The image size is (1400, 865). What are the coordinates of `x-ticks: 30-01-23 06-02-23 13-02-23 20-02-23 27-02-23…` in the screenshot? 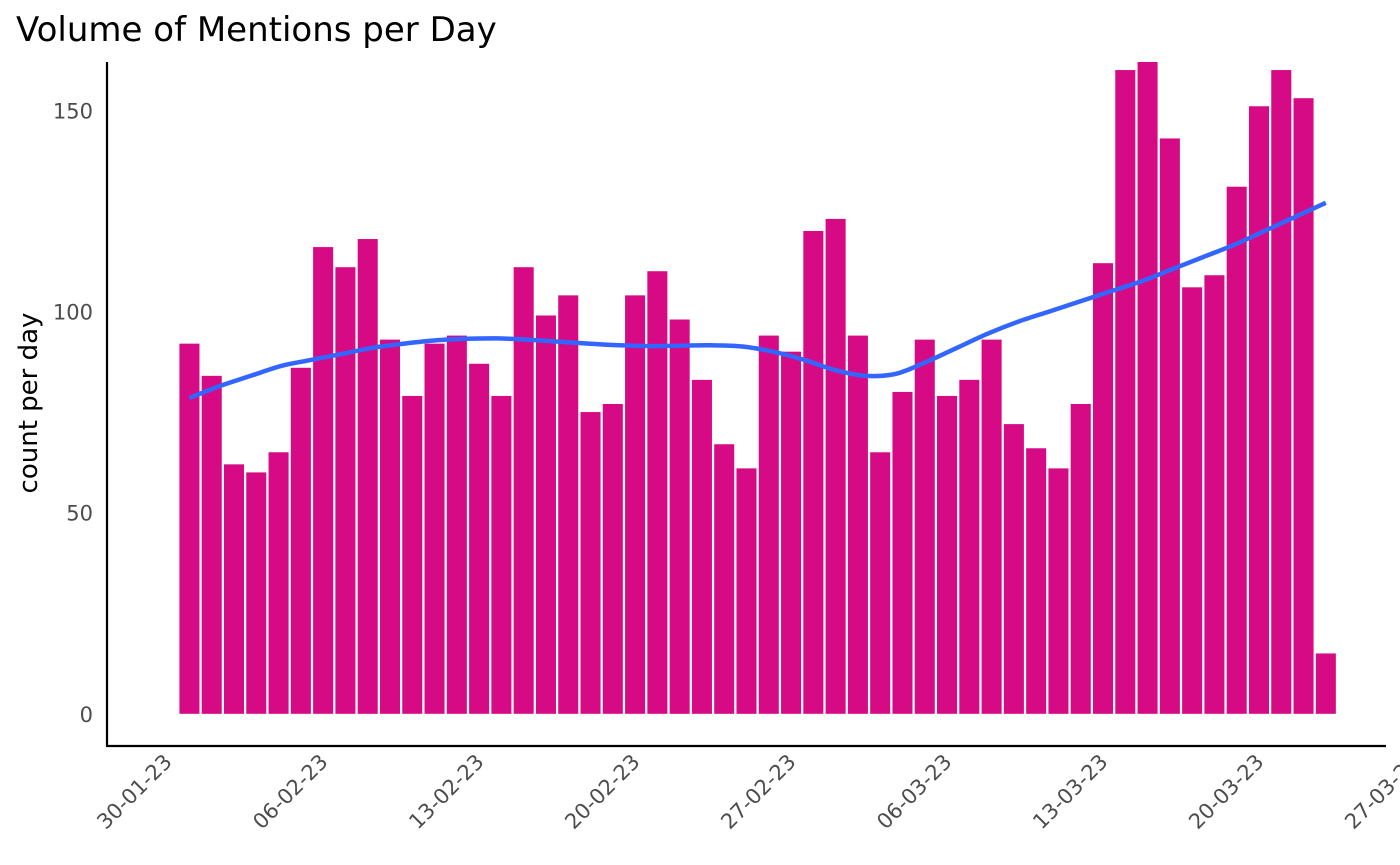 It's located at (746, 792).